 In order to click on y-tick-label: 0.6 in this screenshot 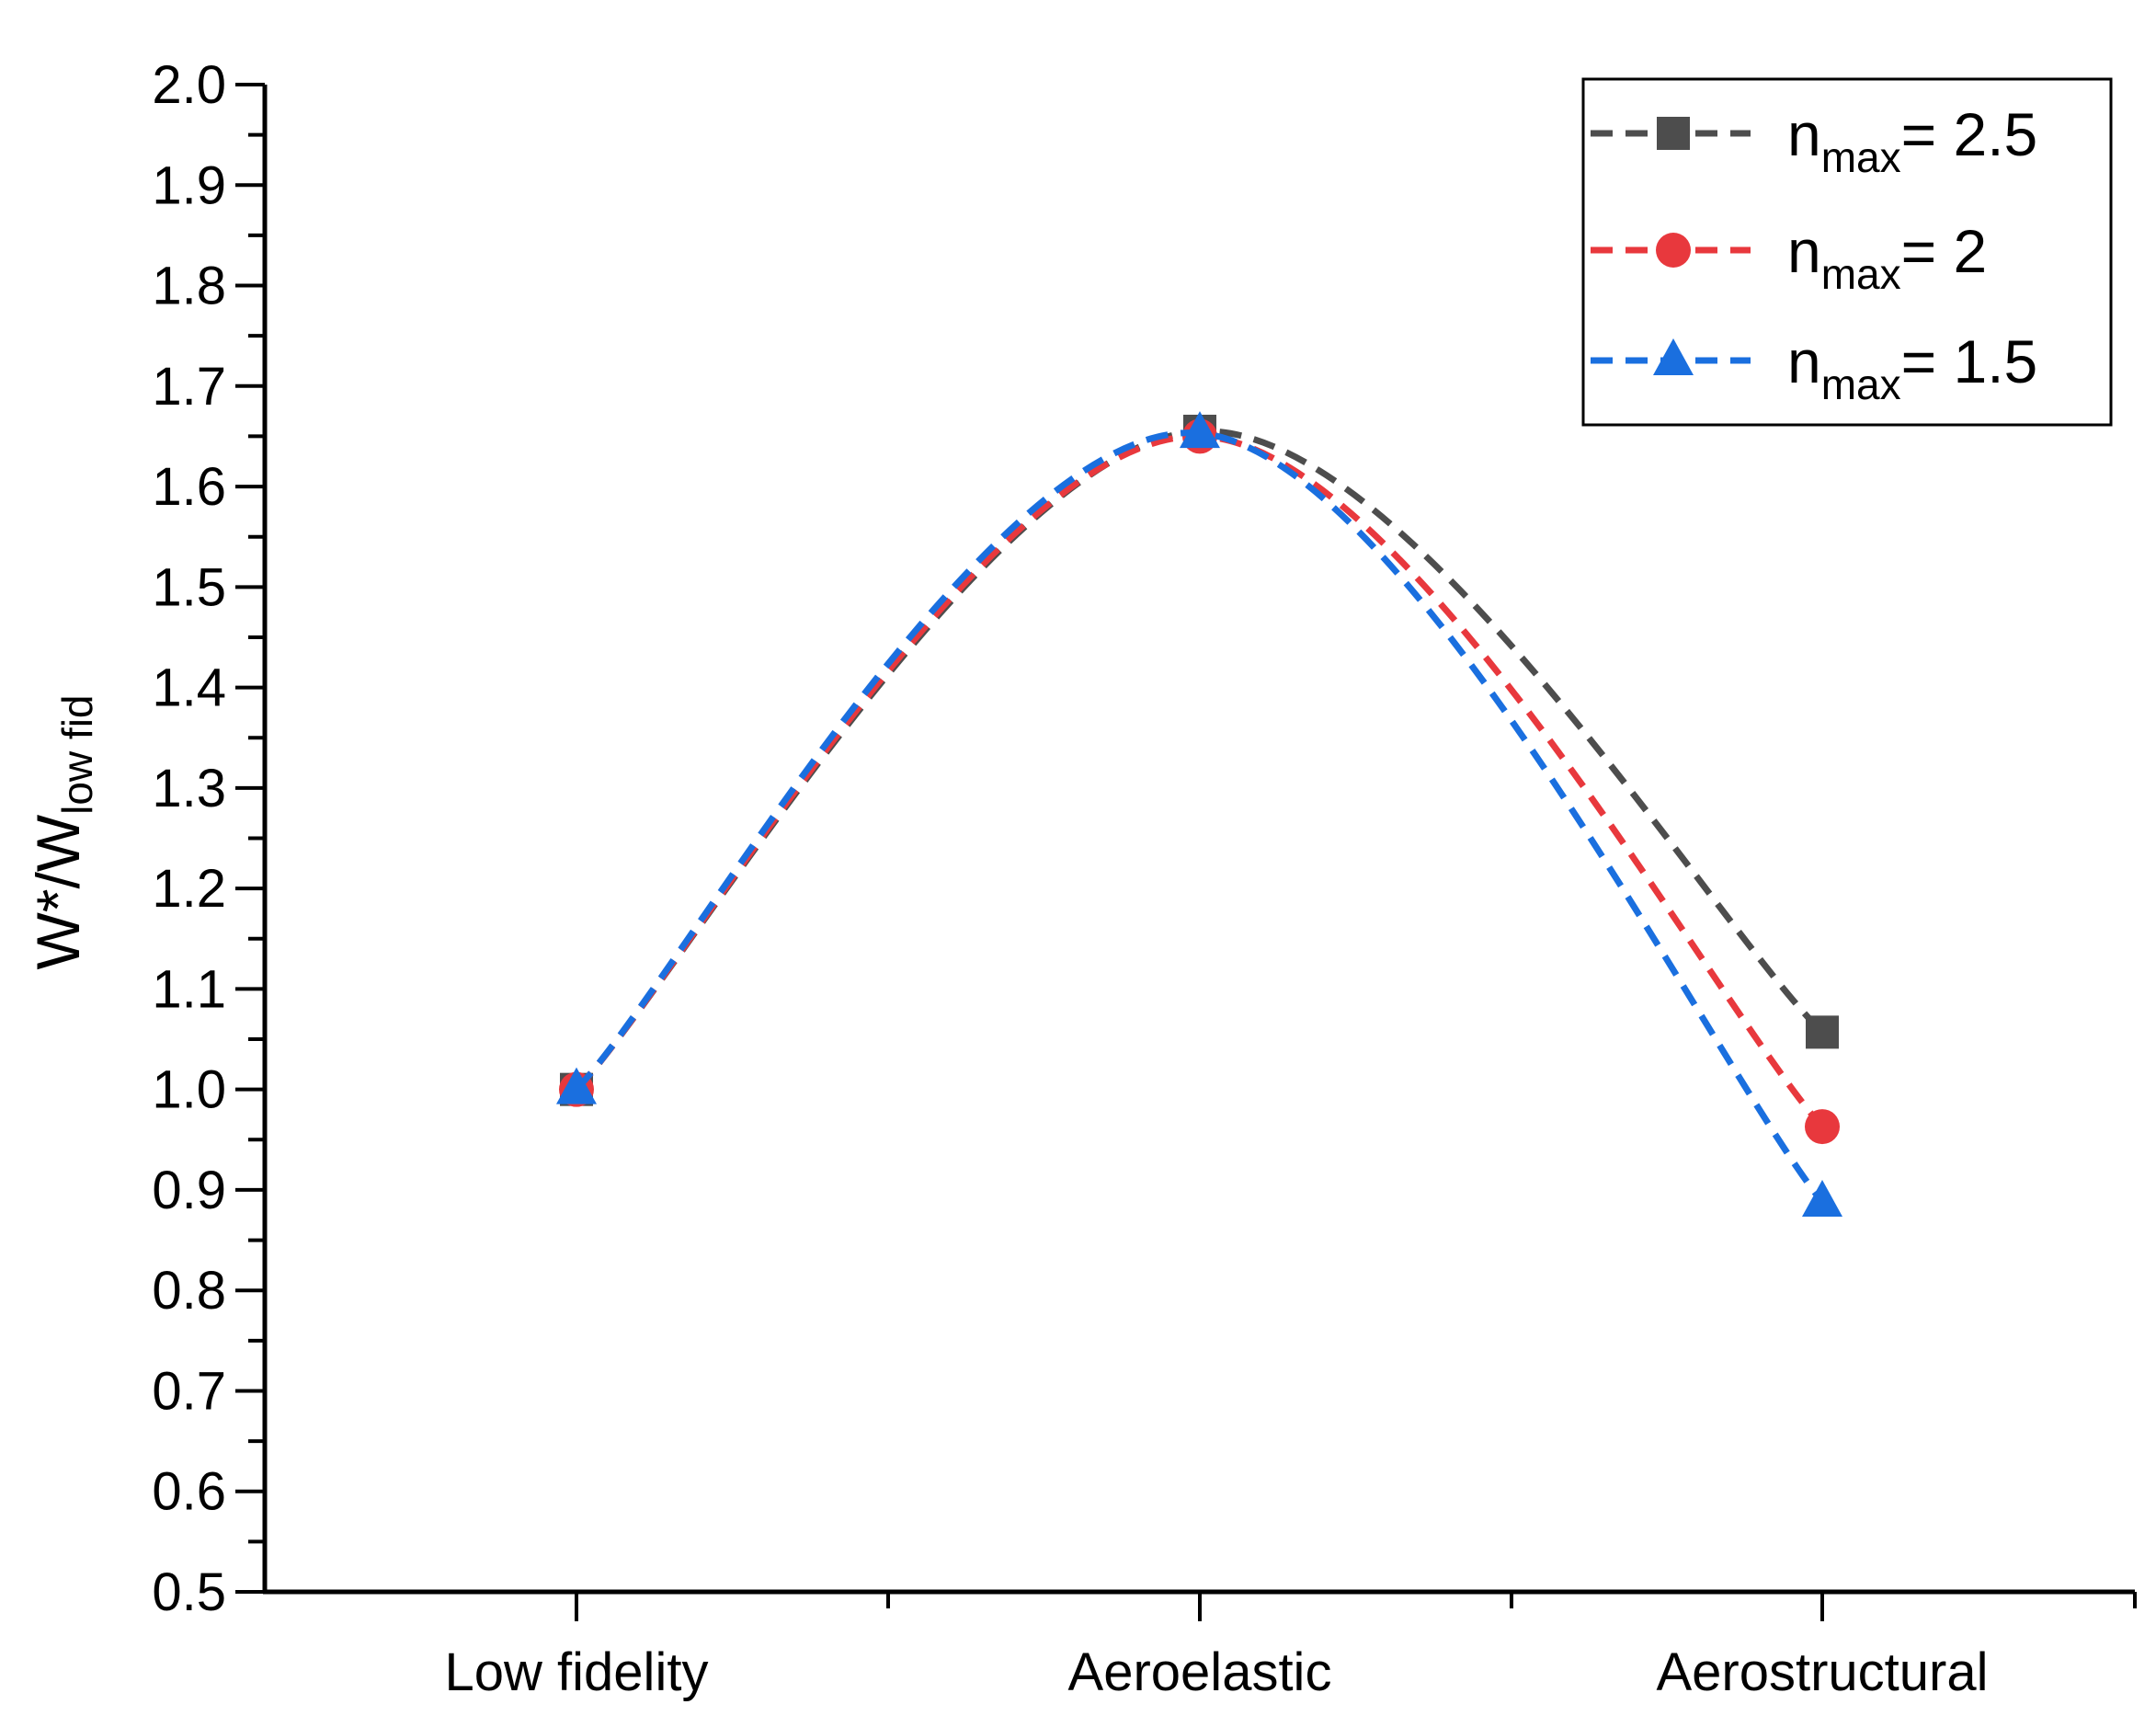, I will do `click(189, 1492)`.